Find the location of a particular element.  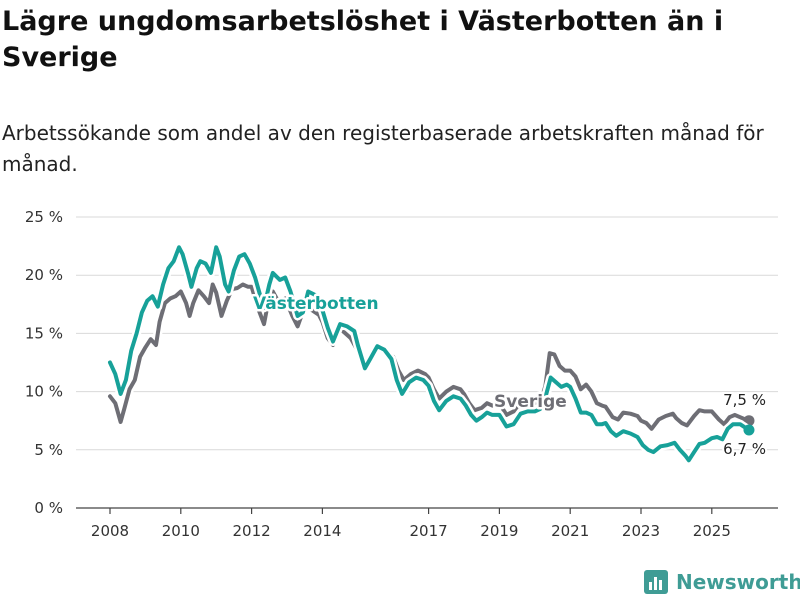

y-tick-label: 10 % is located at coordinates (44, 392).